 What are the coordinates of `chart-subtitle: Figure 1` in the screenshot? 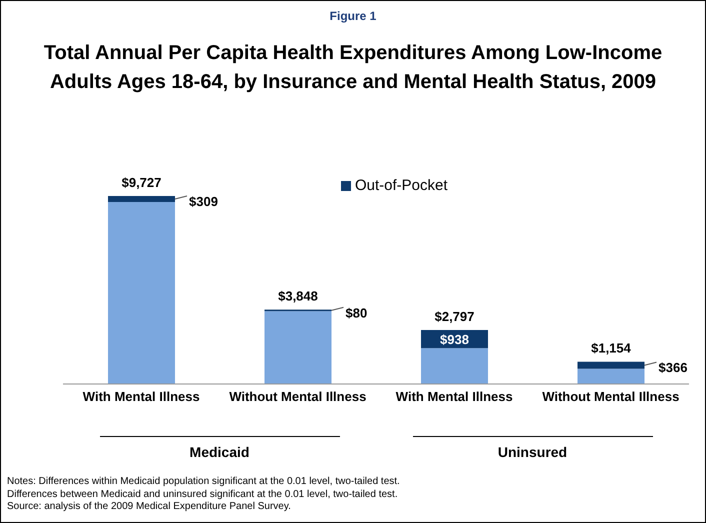 It's located at (353, 16).